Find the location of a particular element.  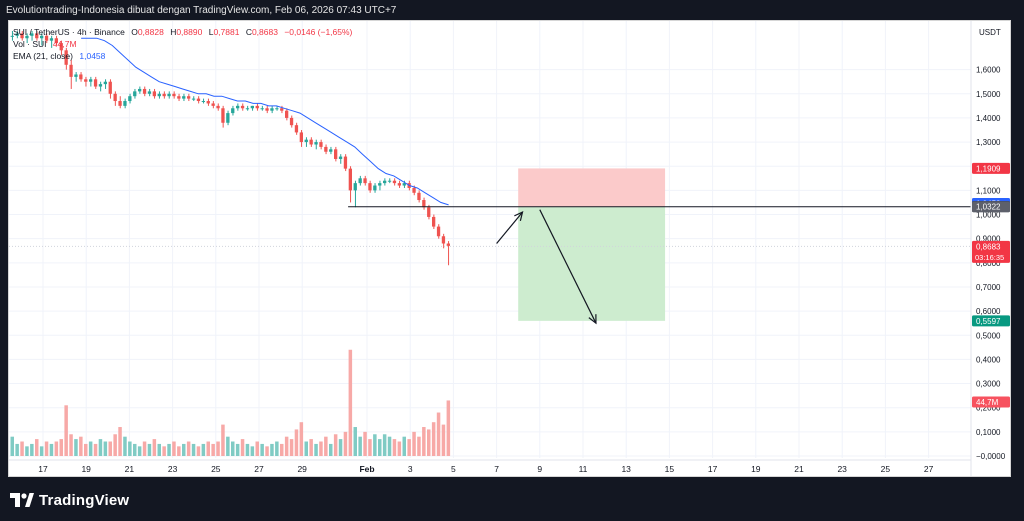

change-value: −0,0146 (−1,65%) is located at coordinates (318, 32).